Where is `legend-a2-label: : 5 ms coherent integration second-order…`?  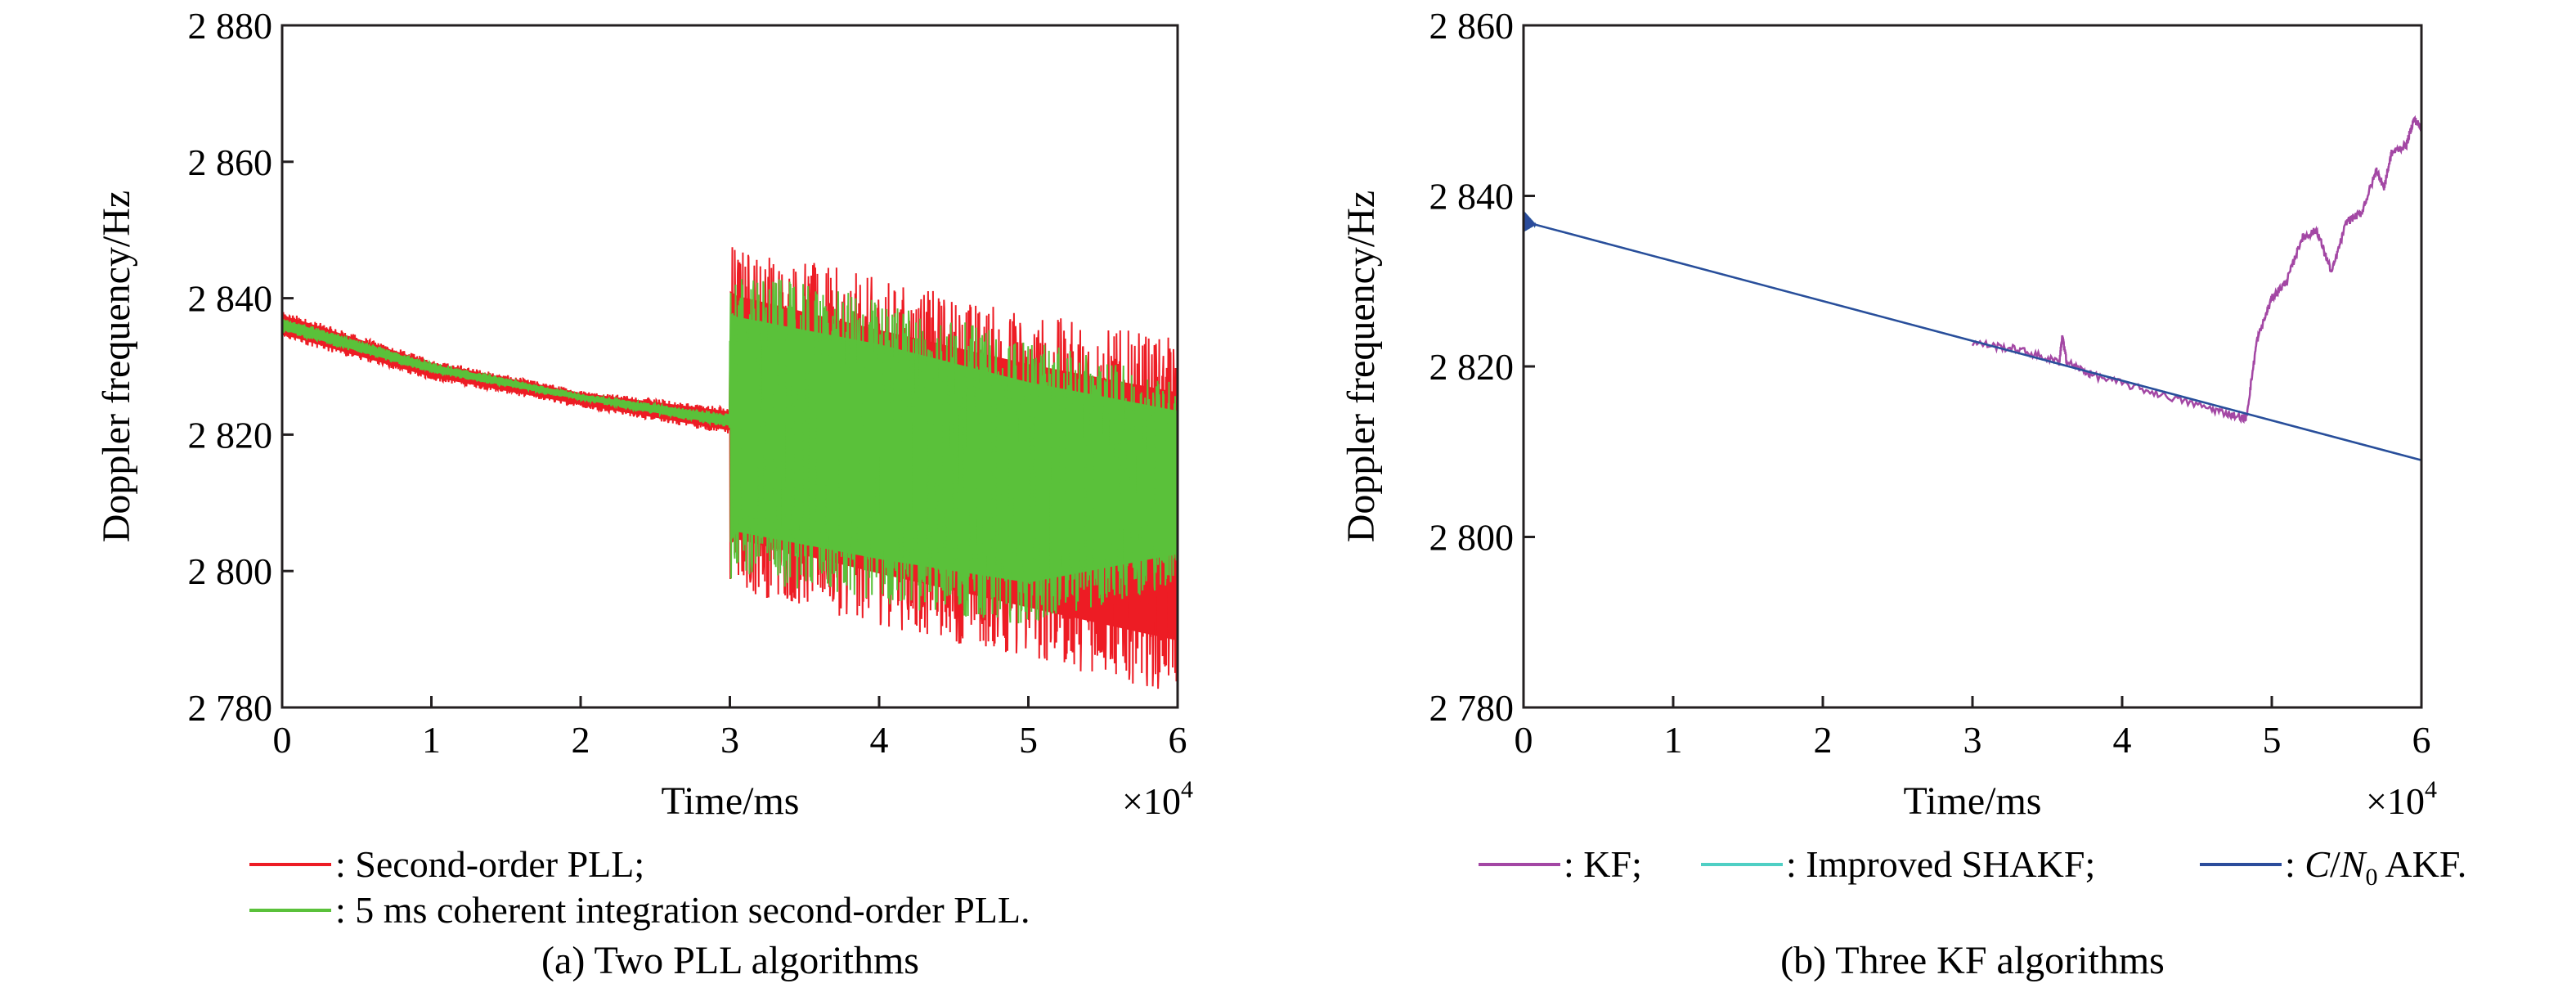 legend-a2-label: : 5 ms coherent integration second-order… is located at coordinates (683, 910).